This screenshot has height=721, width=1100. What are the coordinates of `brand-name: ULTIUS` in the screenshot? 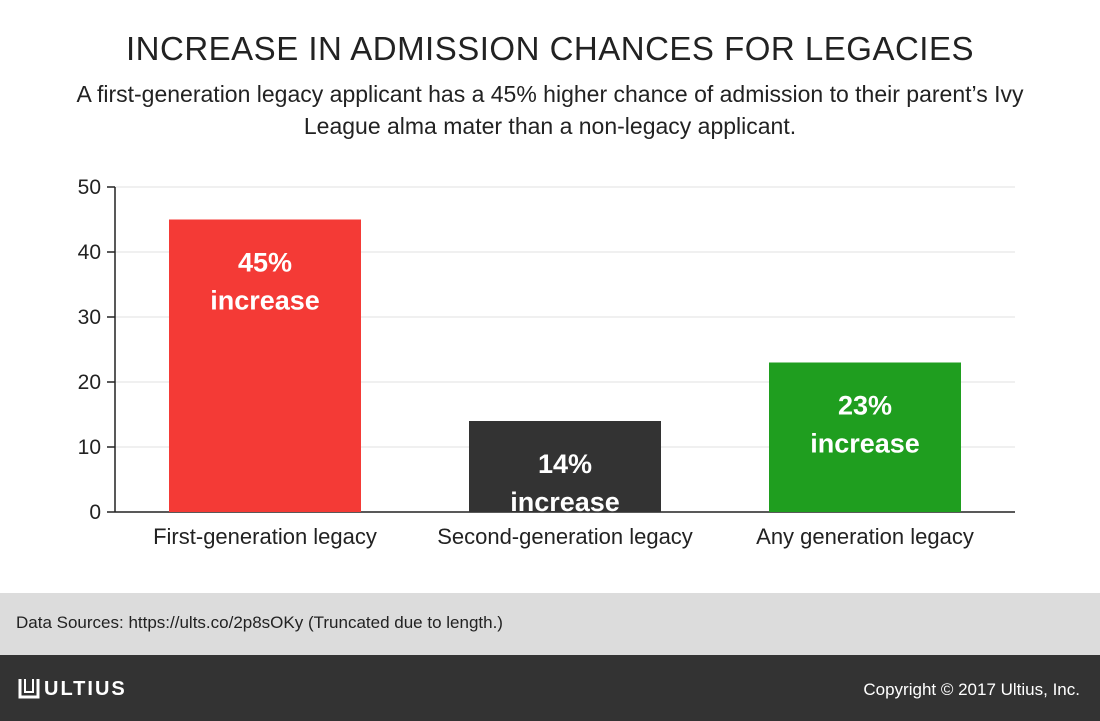 It's located at (85, 688).